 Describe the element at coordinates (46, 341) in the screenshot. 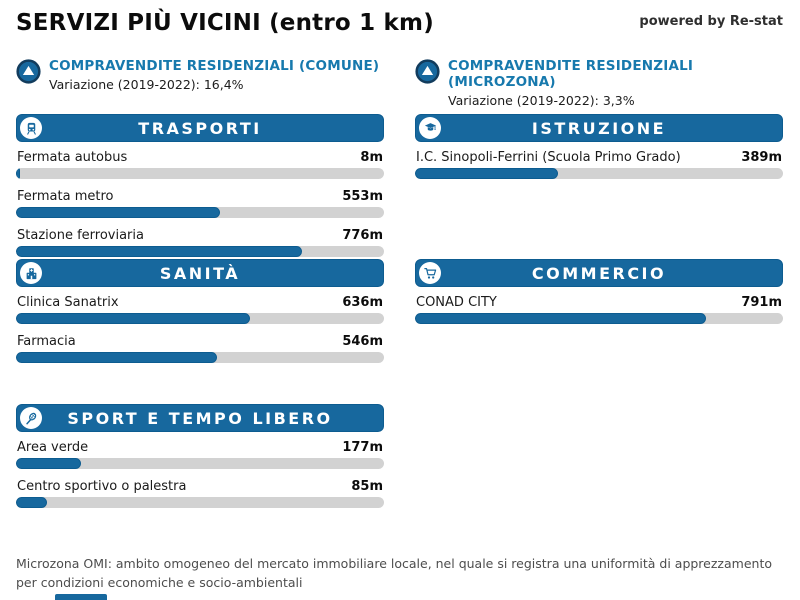

I see `service-label: Farmacia` at that location.